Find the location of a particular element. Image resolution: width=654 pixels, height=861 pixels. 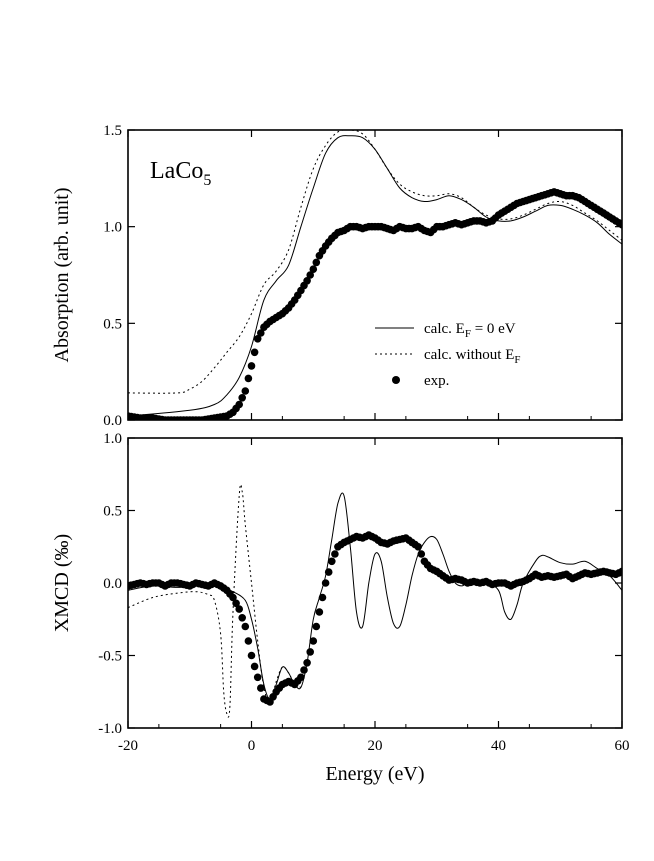

xtick-label: -20 is located at coordinates (128, 746).